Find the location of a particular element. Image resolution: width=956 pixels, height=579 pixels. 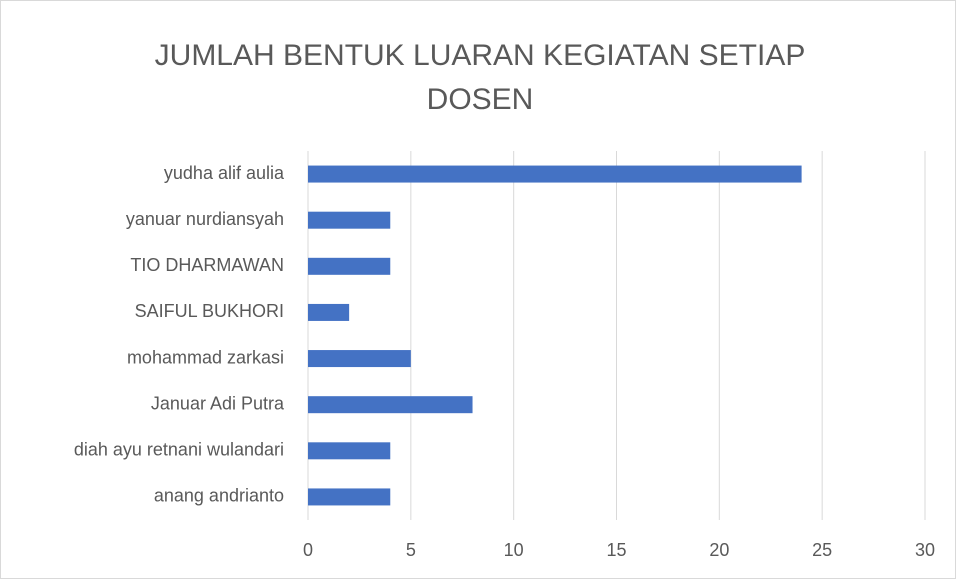

y-tick-label: TIO DHARMAWAN is located at coordinates (207, 265).